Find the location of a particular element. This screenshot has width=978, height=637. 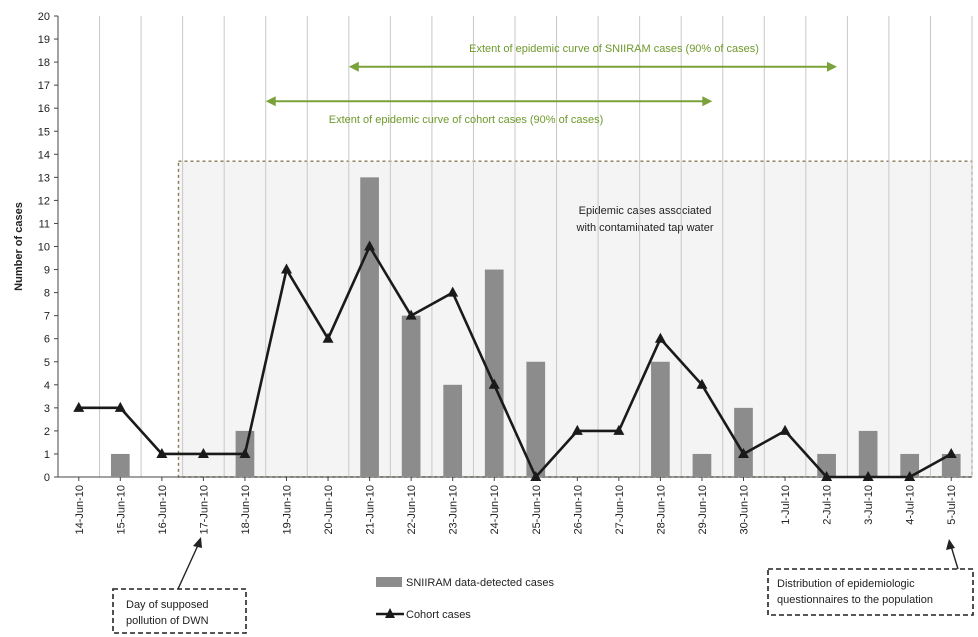

region-label-line1: Epidemic cases associated is located at coordinates (645, 211).